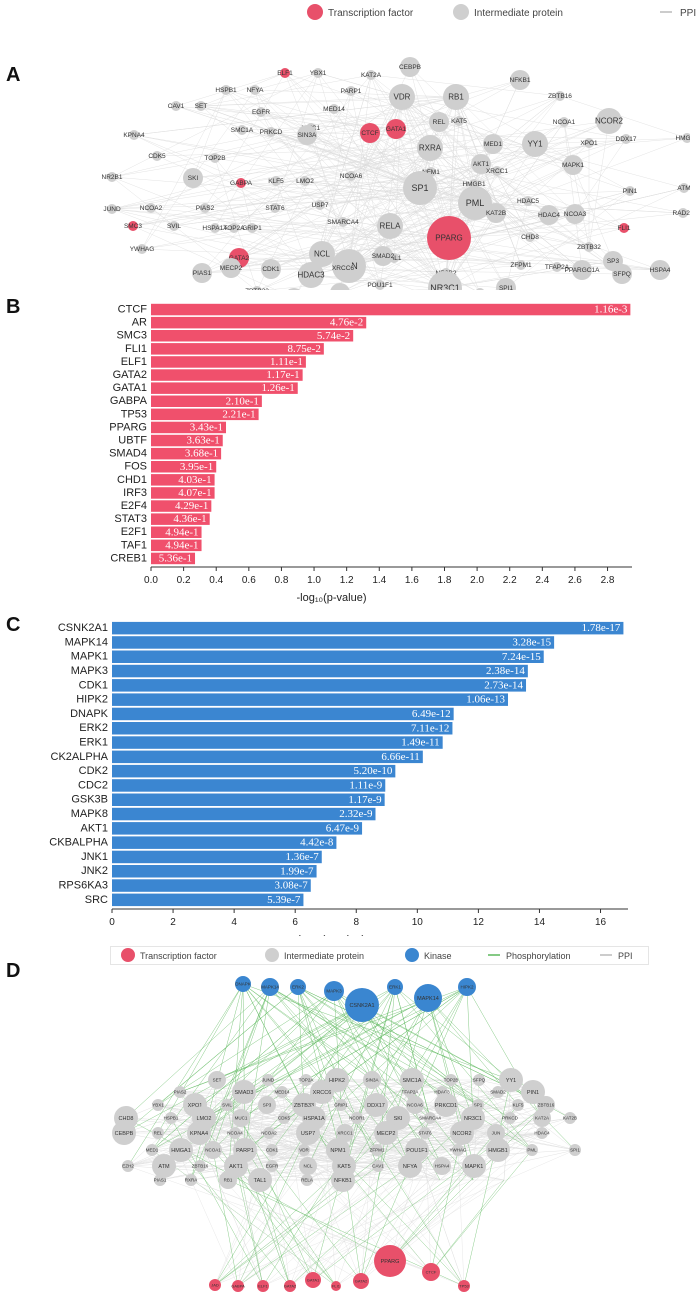 The width and height of the screenshot is (699, 1297). Describe the element at coordinates (157, 156) in the screenshot. I see `node-cdk5: CDK5` at that location.